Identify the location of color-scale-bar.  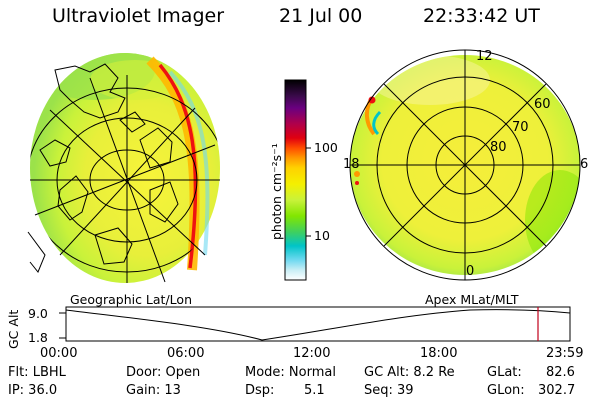
(297, 180).